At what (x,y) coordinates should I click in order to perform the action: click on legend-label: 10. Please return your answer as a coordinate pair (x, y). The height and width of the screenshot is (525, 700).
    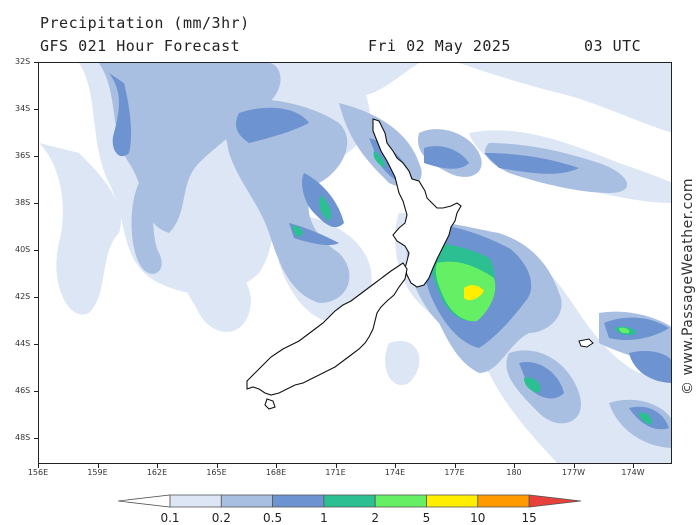
    Looking at the image, I should click on (478, 518).